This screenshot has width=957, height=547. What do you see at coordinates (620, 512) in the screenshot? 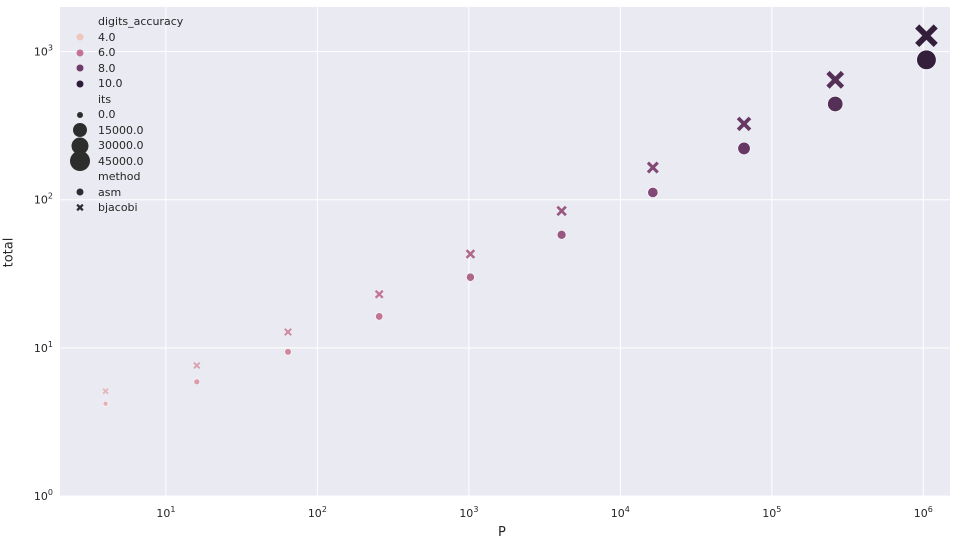
I see `x-tick-label: 10⁴` at bounding box center [620, 512].